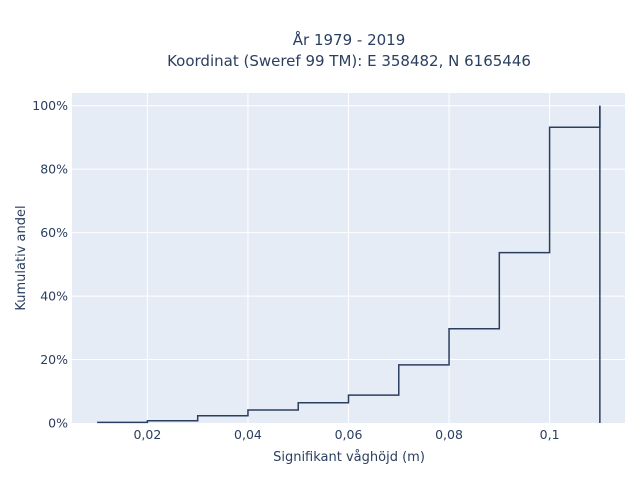  I want to click on x-tick-label: 0,02, so click(147, 434).